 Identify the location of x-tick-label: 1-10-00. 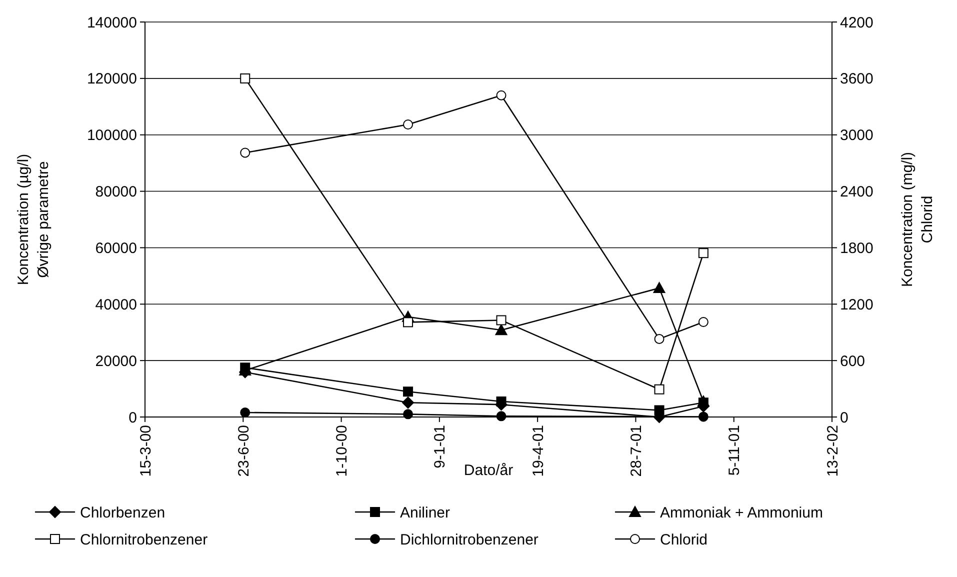
(342, 451).